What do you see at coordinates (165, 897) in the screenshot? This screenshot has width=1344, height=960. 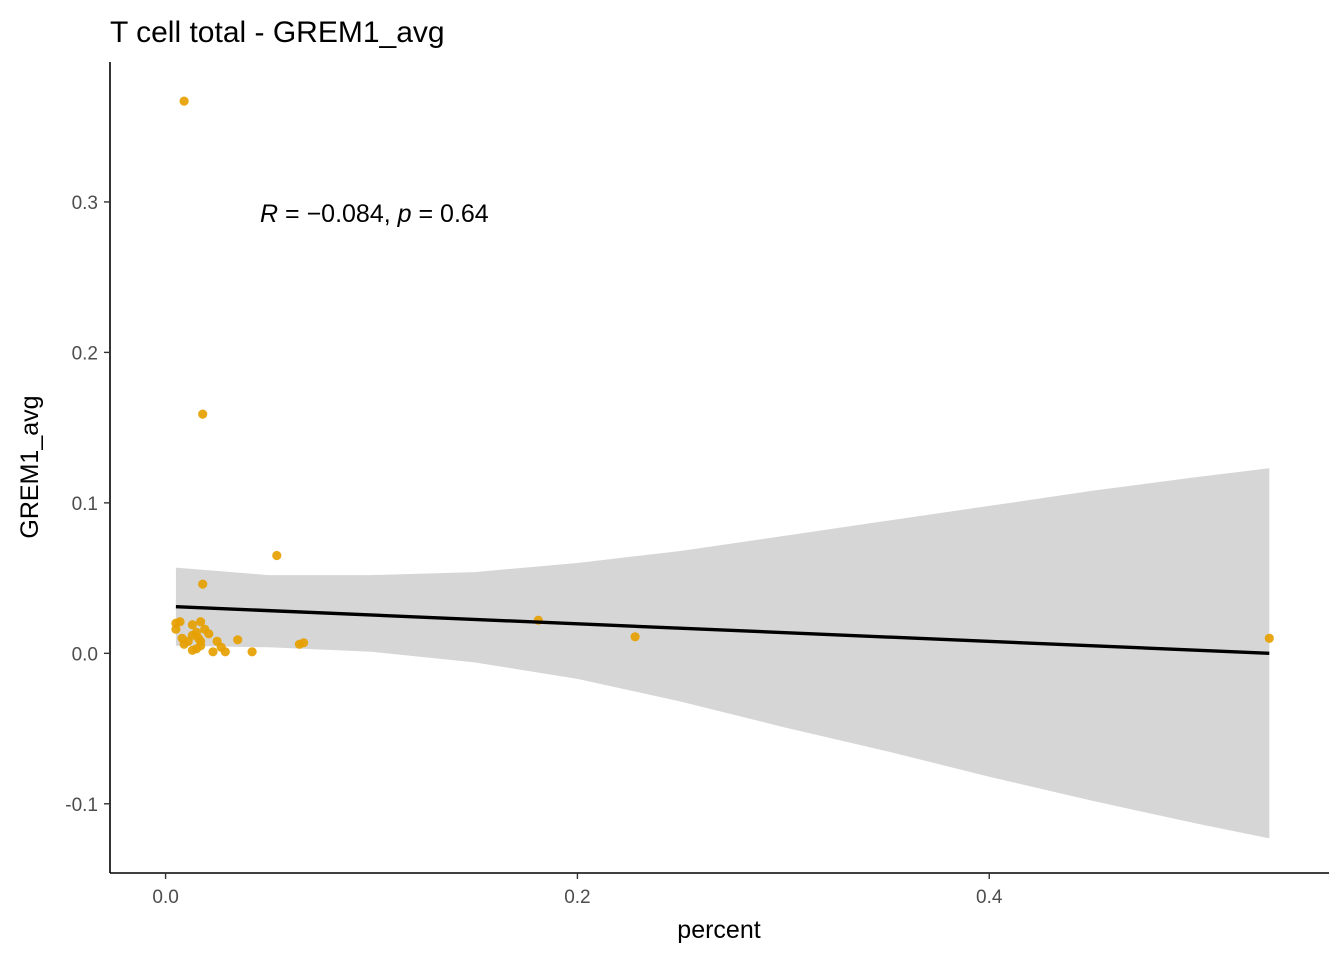 I see `x-tick-label: 0.0` at bounding box center [165, 897].